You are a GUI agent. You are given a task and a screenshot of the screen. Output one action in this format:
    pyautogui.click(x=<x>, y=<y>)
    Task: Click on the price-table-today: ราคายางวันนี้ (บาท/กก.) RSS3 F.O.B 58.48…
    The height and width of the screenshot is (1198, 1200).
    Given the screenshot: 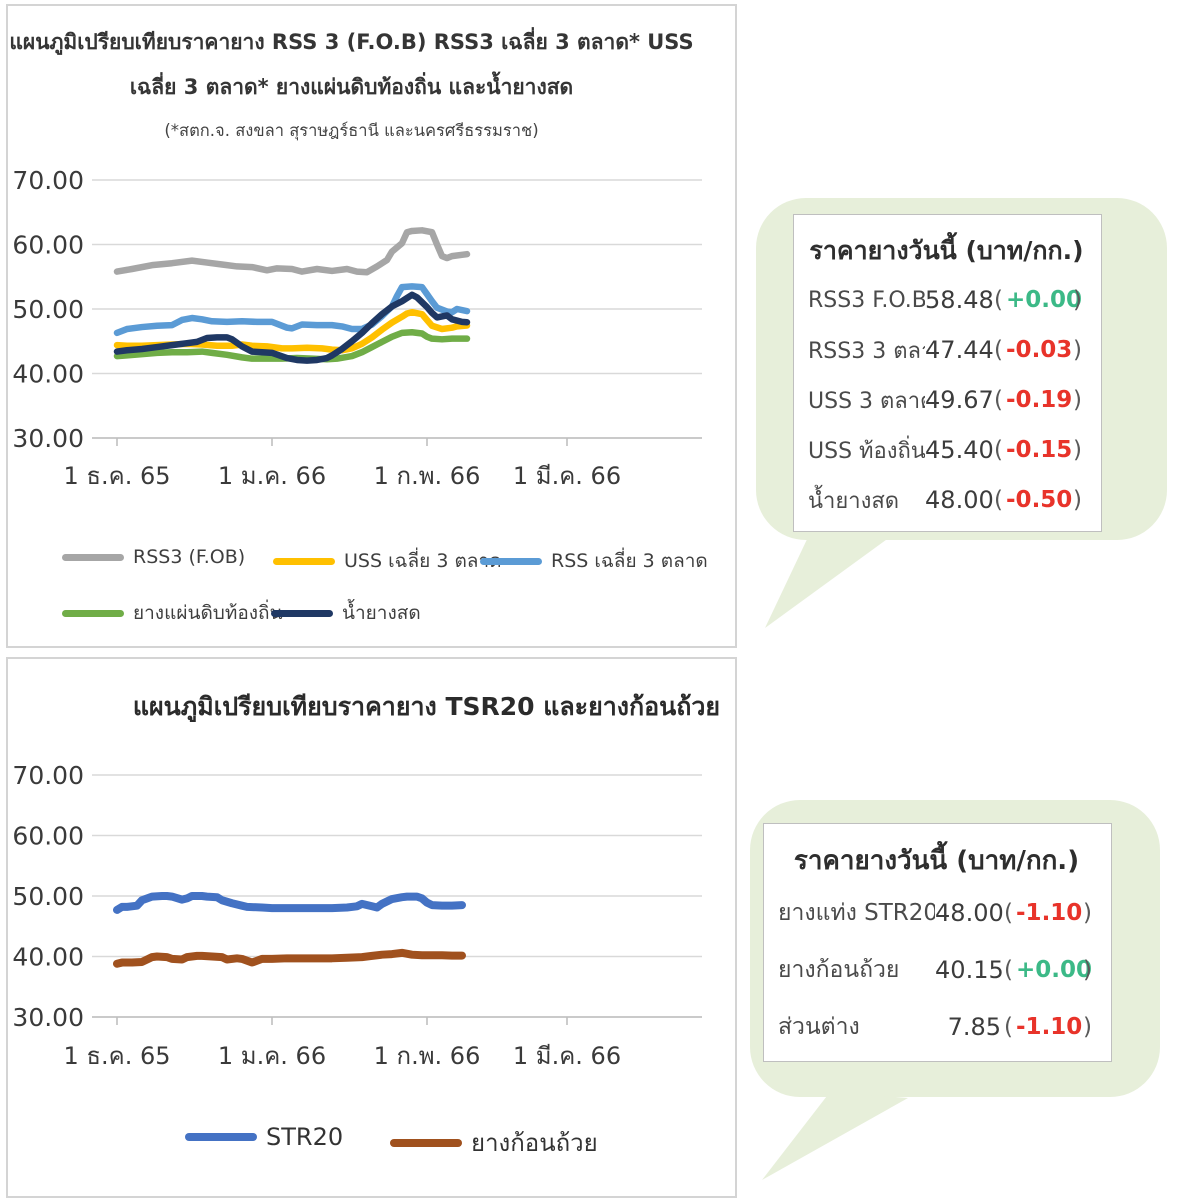 What is the action you would take?
    pyautogui.click(x=947, y=373)
    